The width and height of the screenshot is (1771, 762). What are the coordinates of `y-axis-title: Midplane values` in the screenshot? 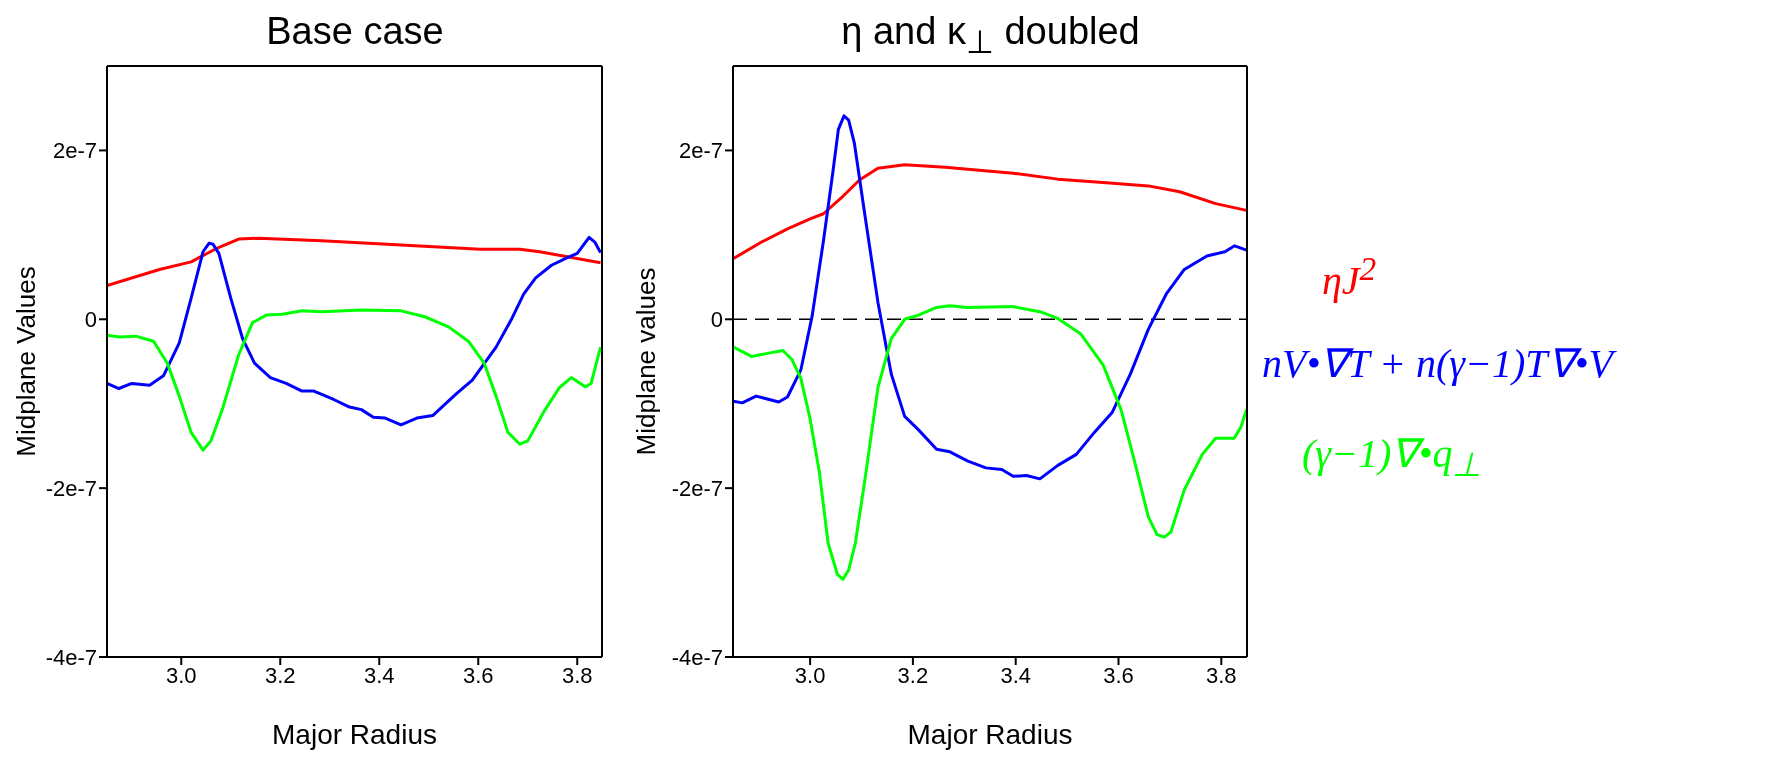 It's located at (646, 361).